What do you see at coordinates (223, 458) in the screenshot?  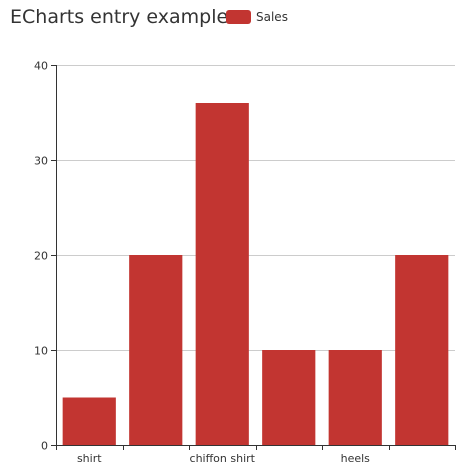 I see `x-tick-label: chiffon shirt` at bounding box center [223, 458].